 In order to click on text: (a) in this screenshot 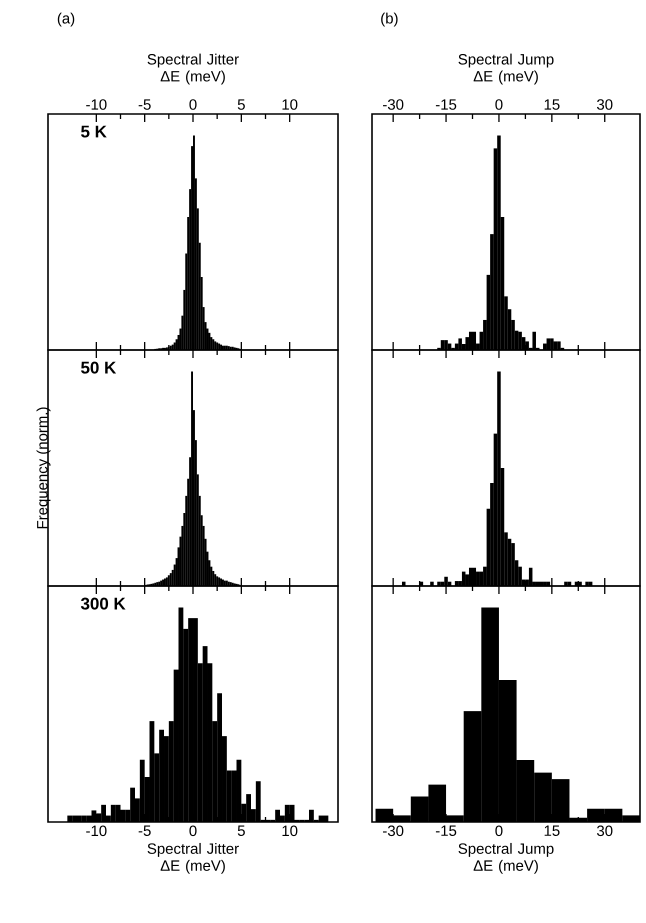, I will do `click(66, 19)`.